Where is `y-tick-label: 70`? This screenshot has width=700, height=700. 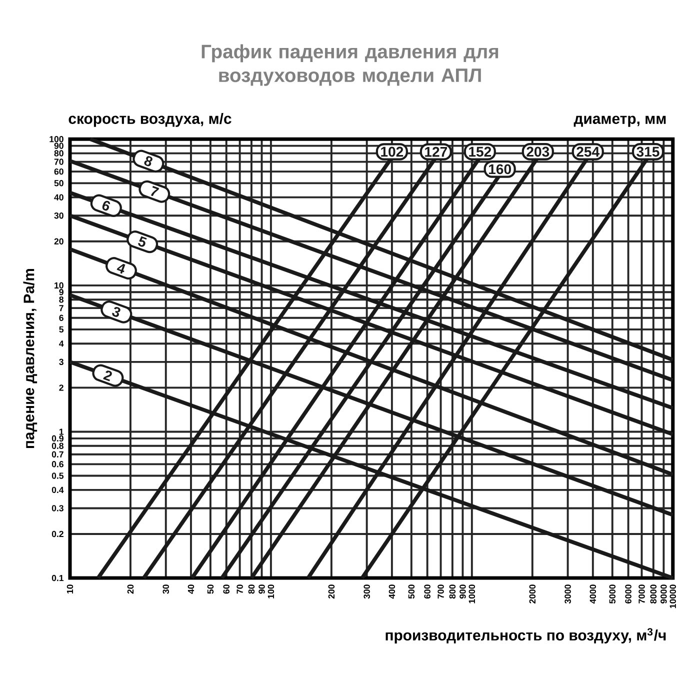
y-tick-label: 70 is located at coordinates (59, 161).